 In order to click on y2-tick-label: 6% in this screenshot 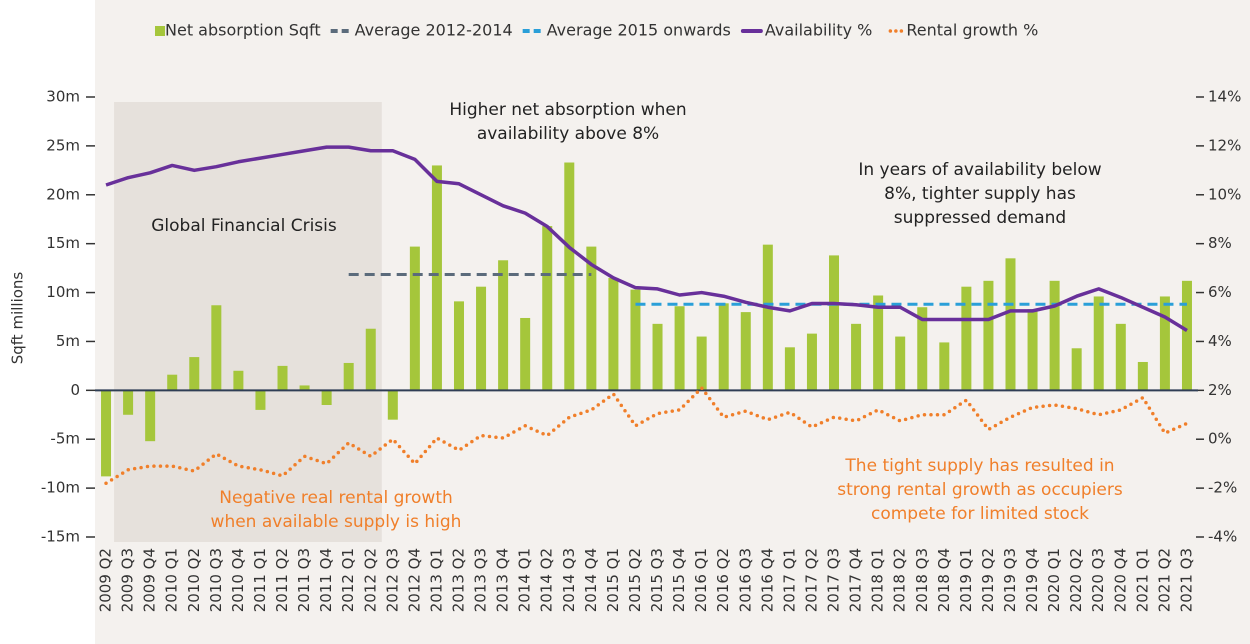, I will do `click(1220, 292)`.